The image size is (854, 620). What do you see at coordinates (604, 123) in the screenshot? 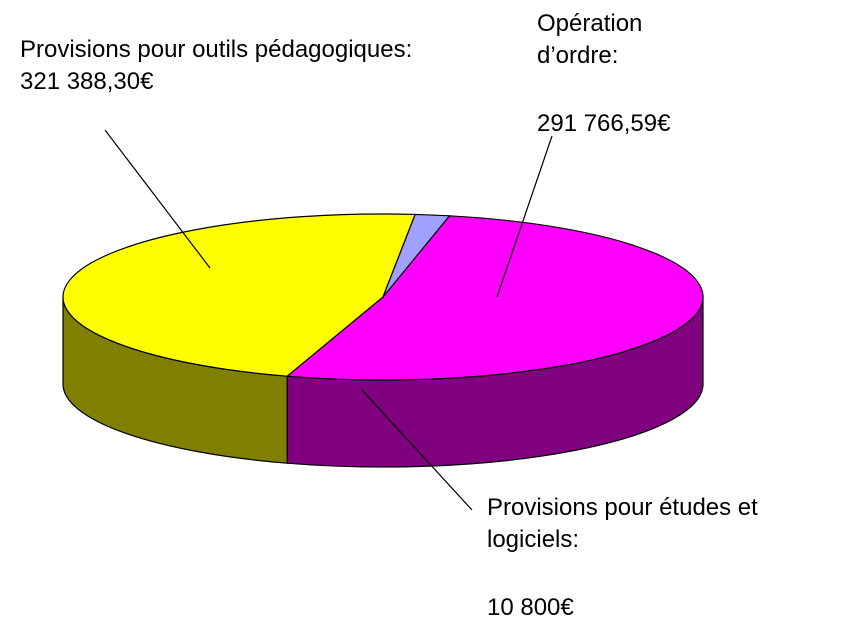
I see `value-label: 291 766,59€` at bounding box center [604, 123].